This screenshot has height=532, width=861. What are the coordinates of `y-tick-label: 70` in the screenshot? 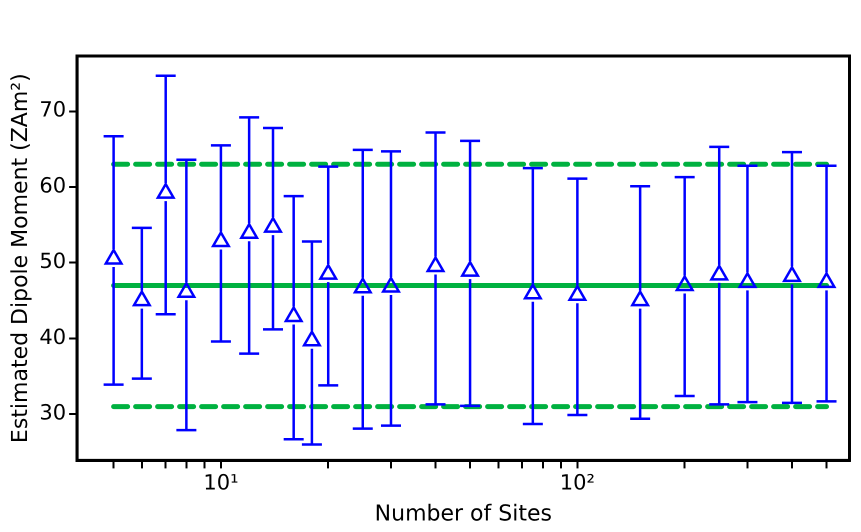 It's located at (52, 110).